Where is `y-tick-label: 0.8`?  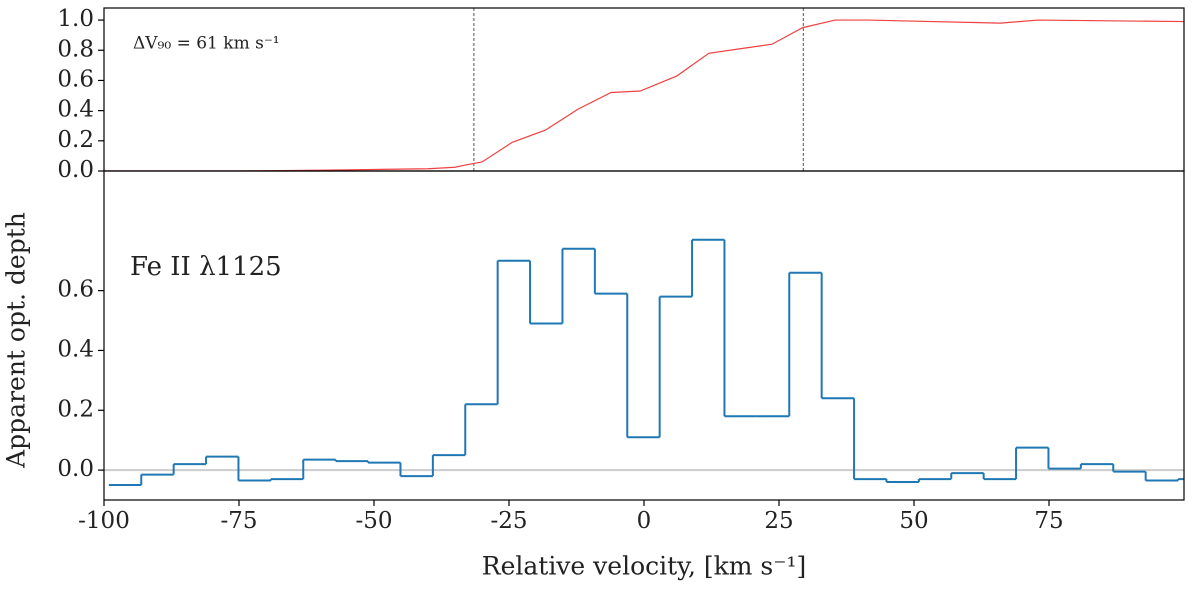
y-tick-label: 0.8 is located at coordinates (75, 49).